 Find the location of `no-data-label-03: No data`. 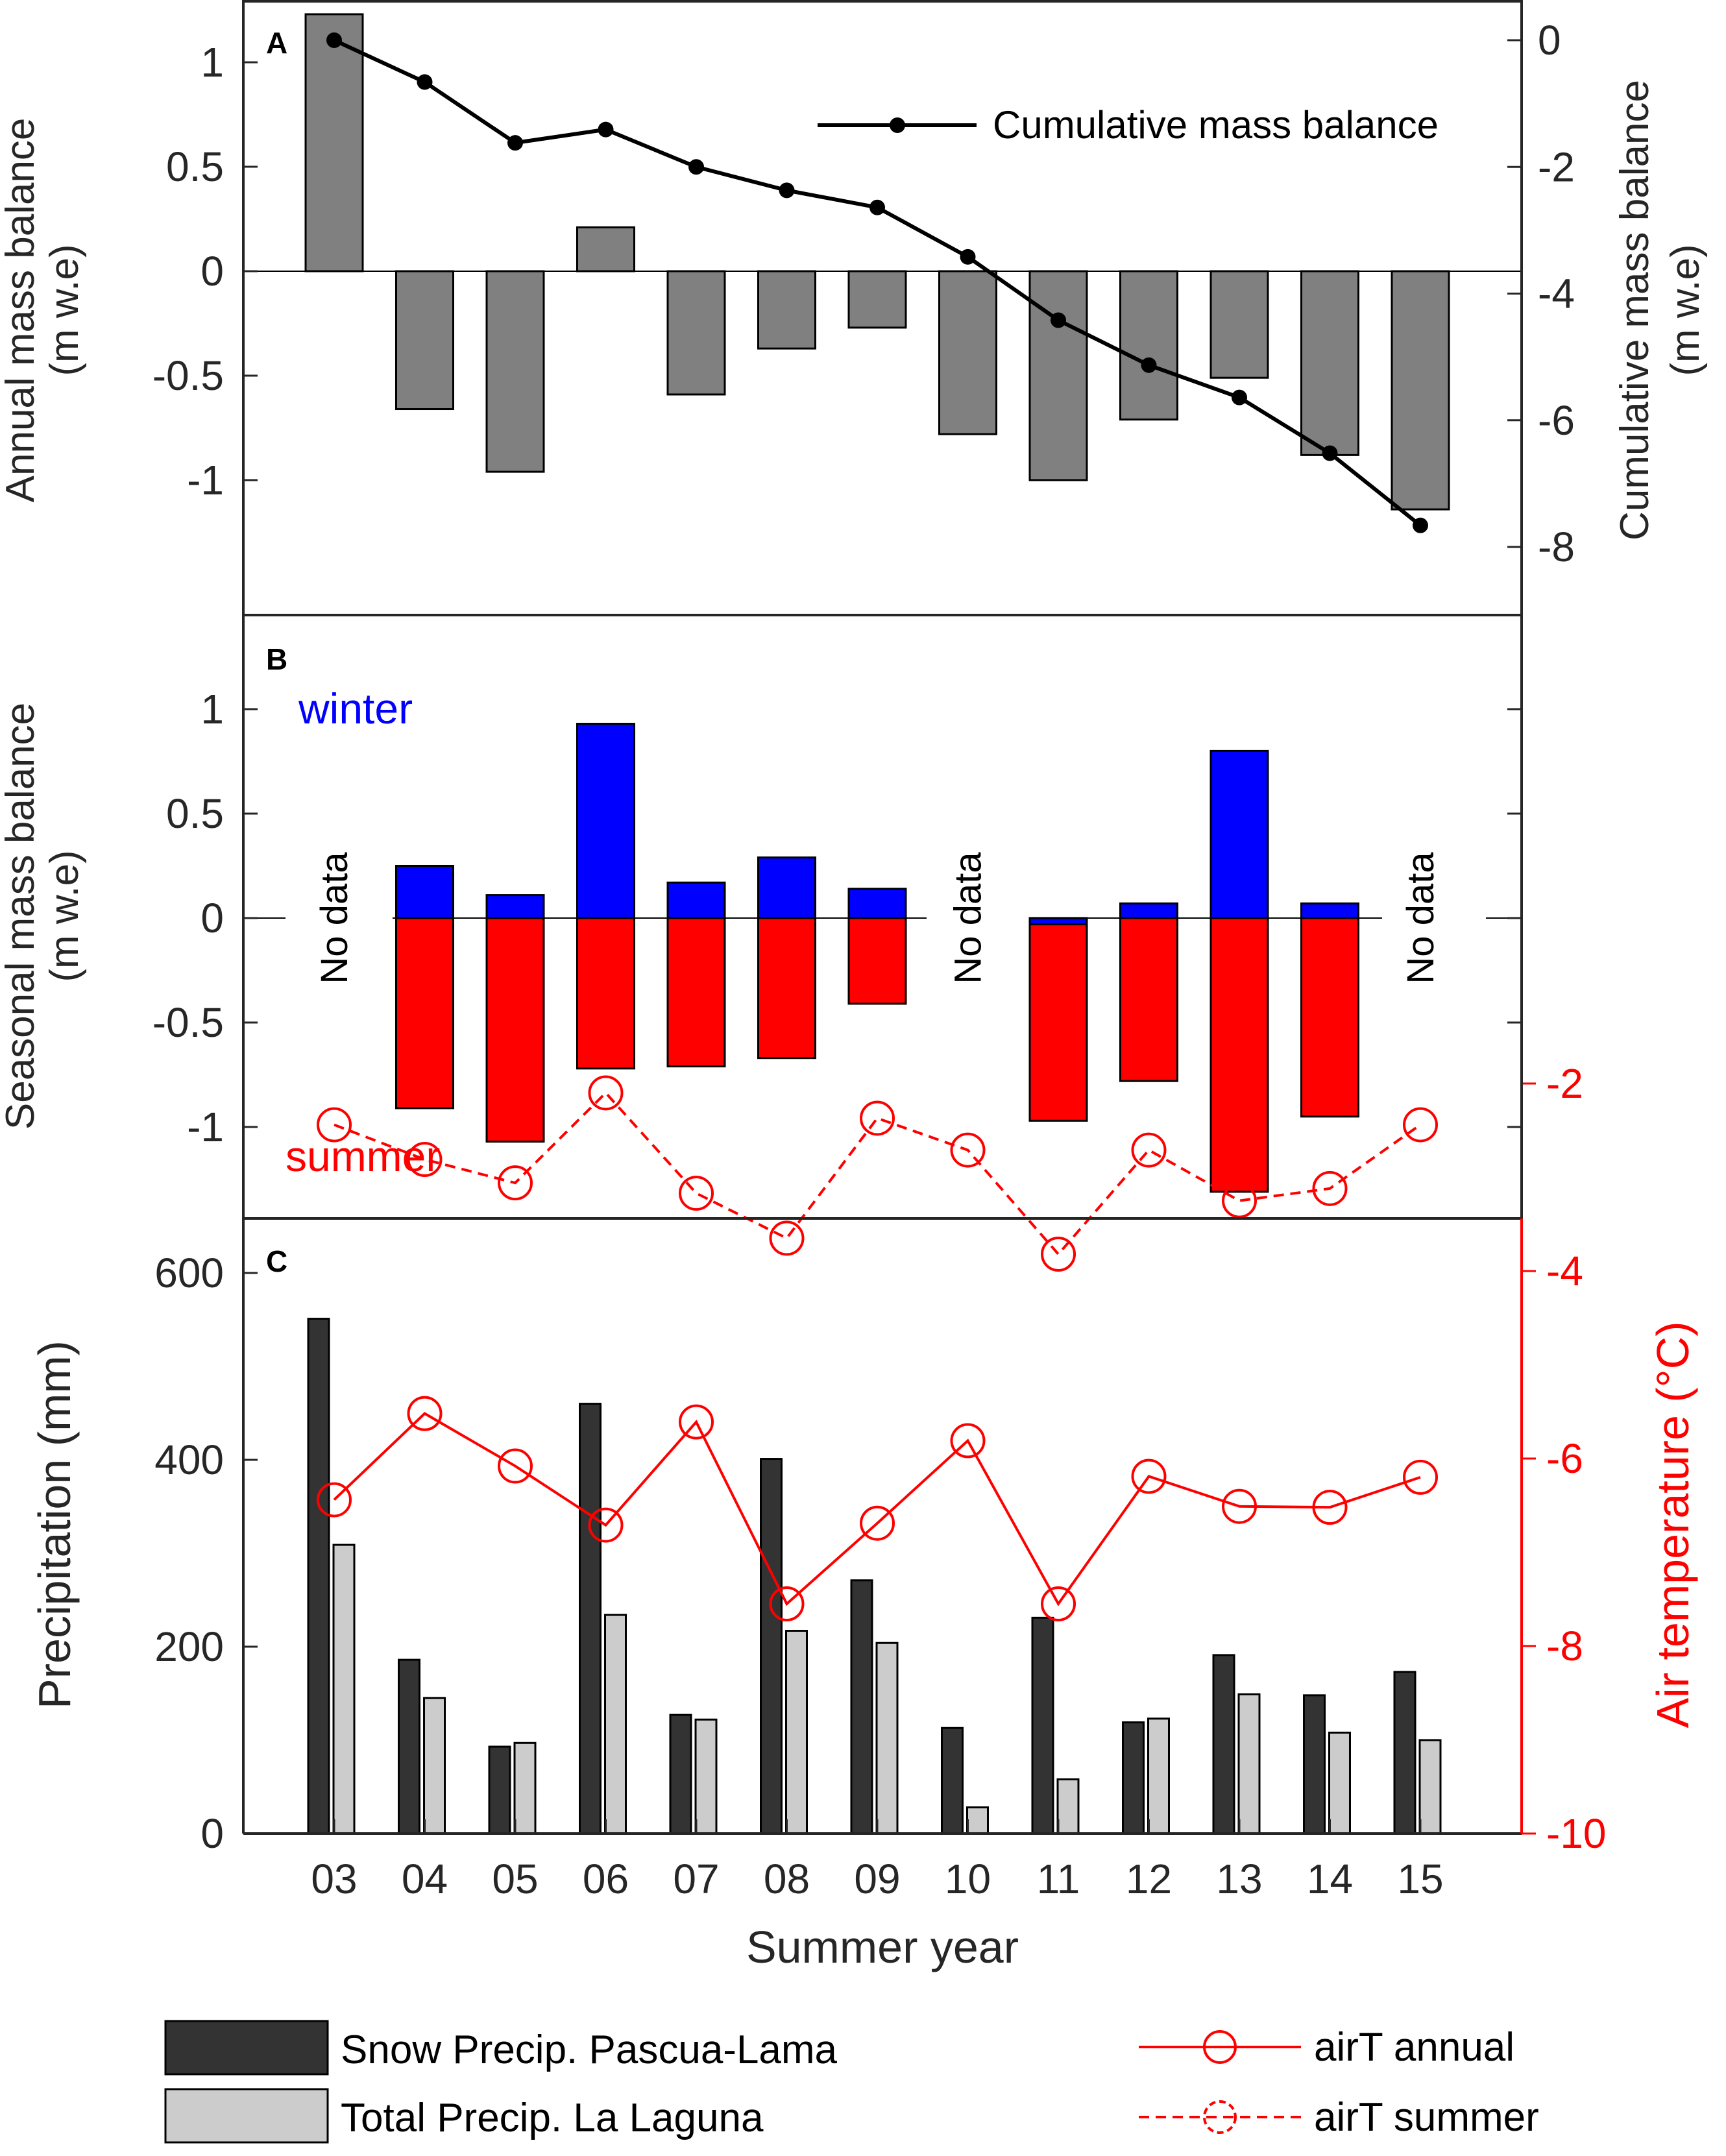

no-data-label-03: No data is located at coordinates (334, 918).